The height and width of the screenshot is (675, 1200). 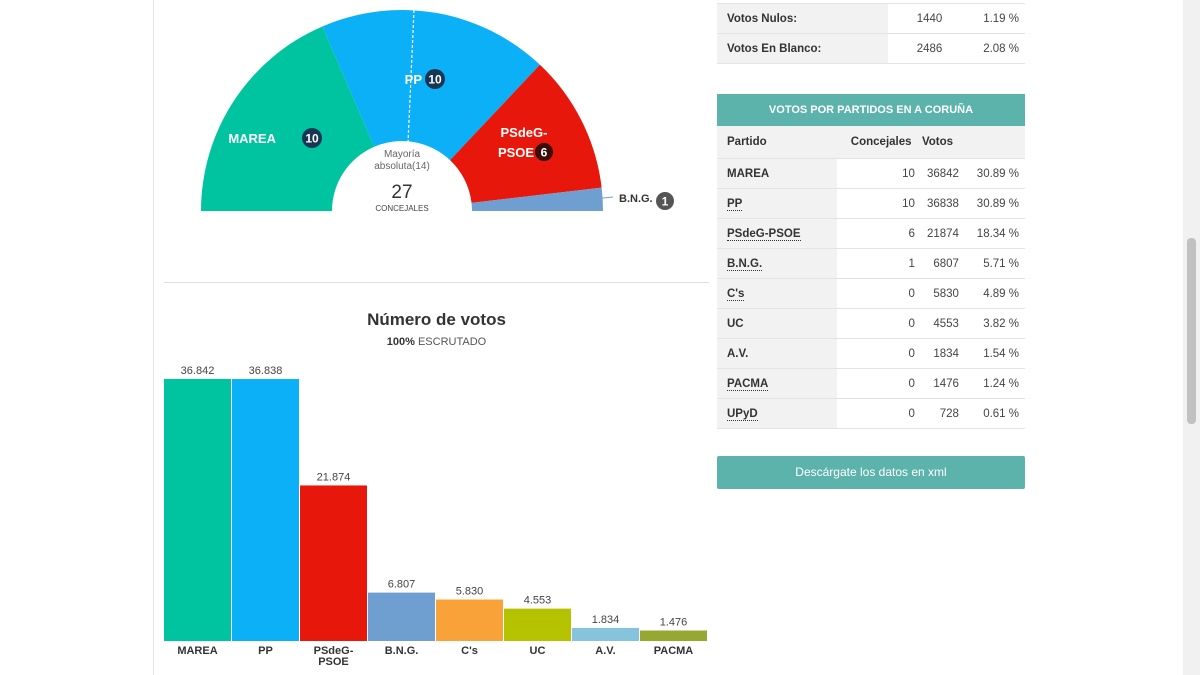 I want to click on party-percent: 0.61 %, so click(x=994, y=413).